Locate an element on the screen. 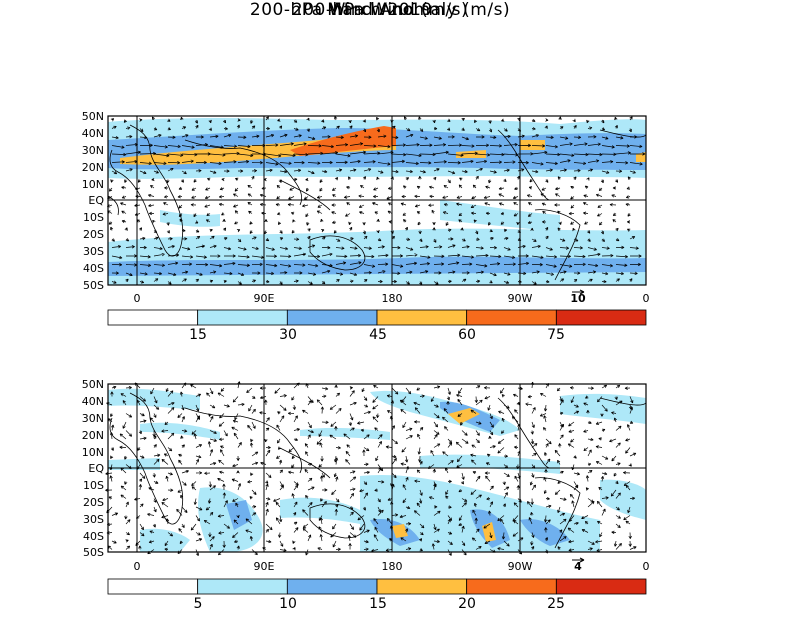 The width and height of the screenshot is (800, 618). anomaly-colorbar-ticks: 5 10 15 20 25 is located at coordinates (379, 604).